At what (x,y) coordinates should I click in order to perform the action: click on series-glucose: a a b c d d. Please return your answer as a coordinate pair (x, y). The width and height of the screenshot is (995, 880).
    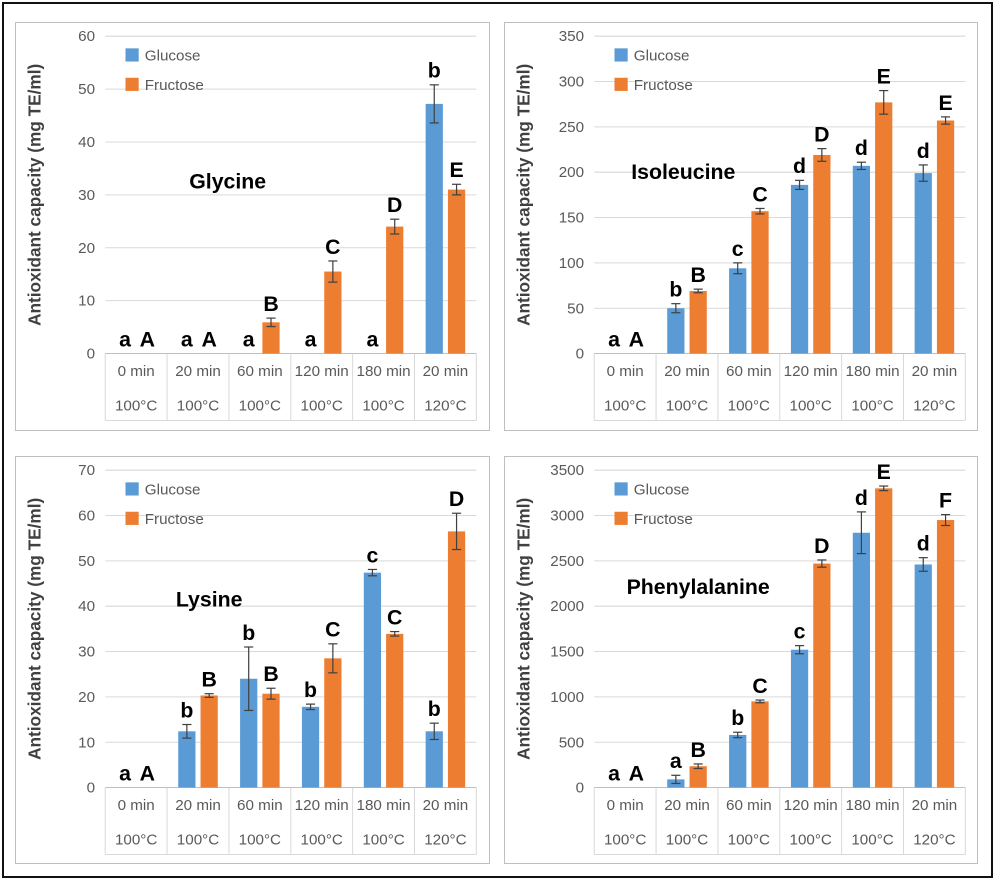
    Looking at the image, I should click on (770, 636).